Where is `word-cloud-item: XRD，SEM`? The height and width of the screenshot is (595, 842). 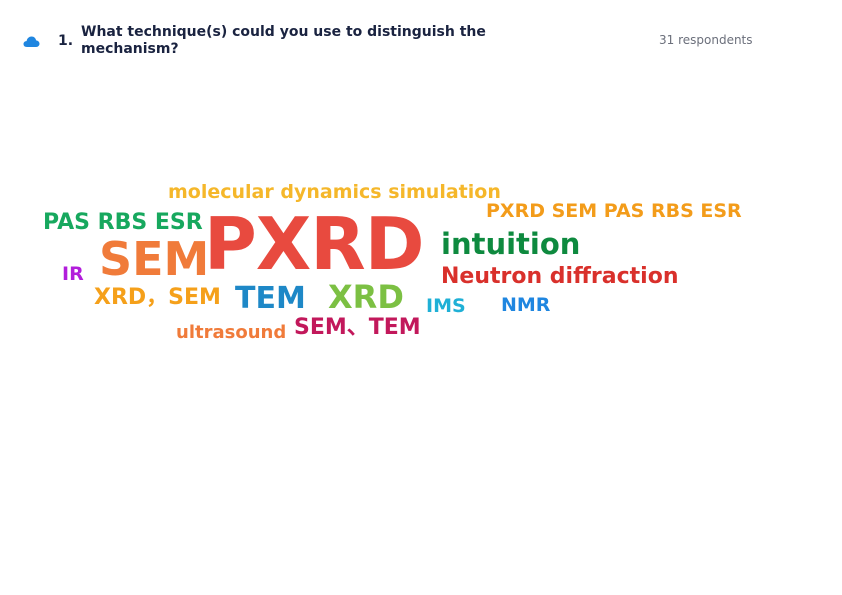
word-cloud-item: XRD，SEM is located at coordinates (157, 297).